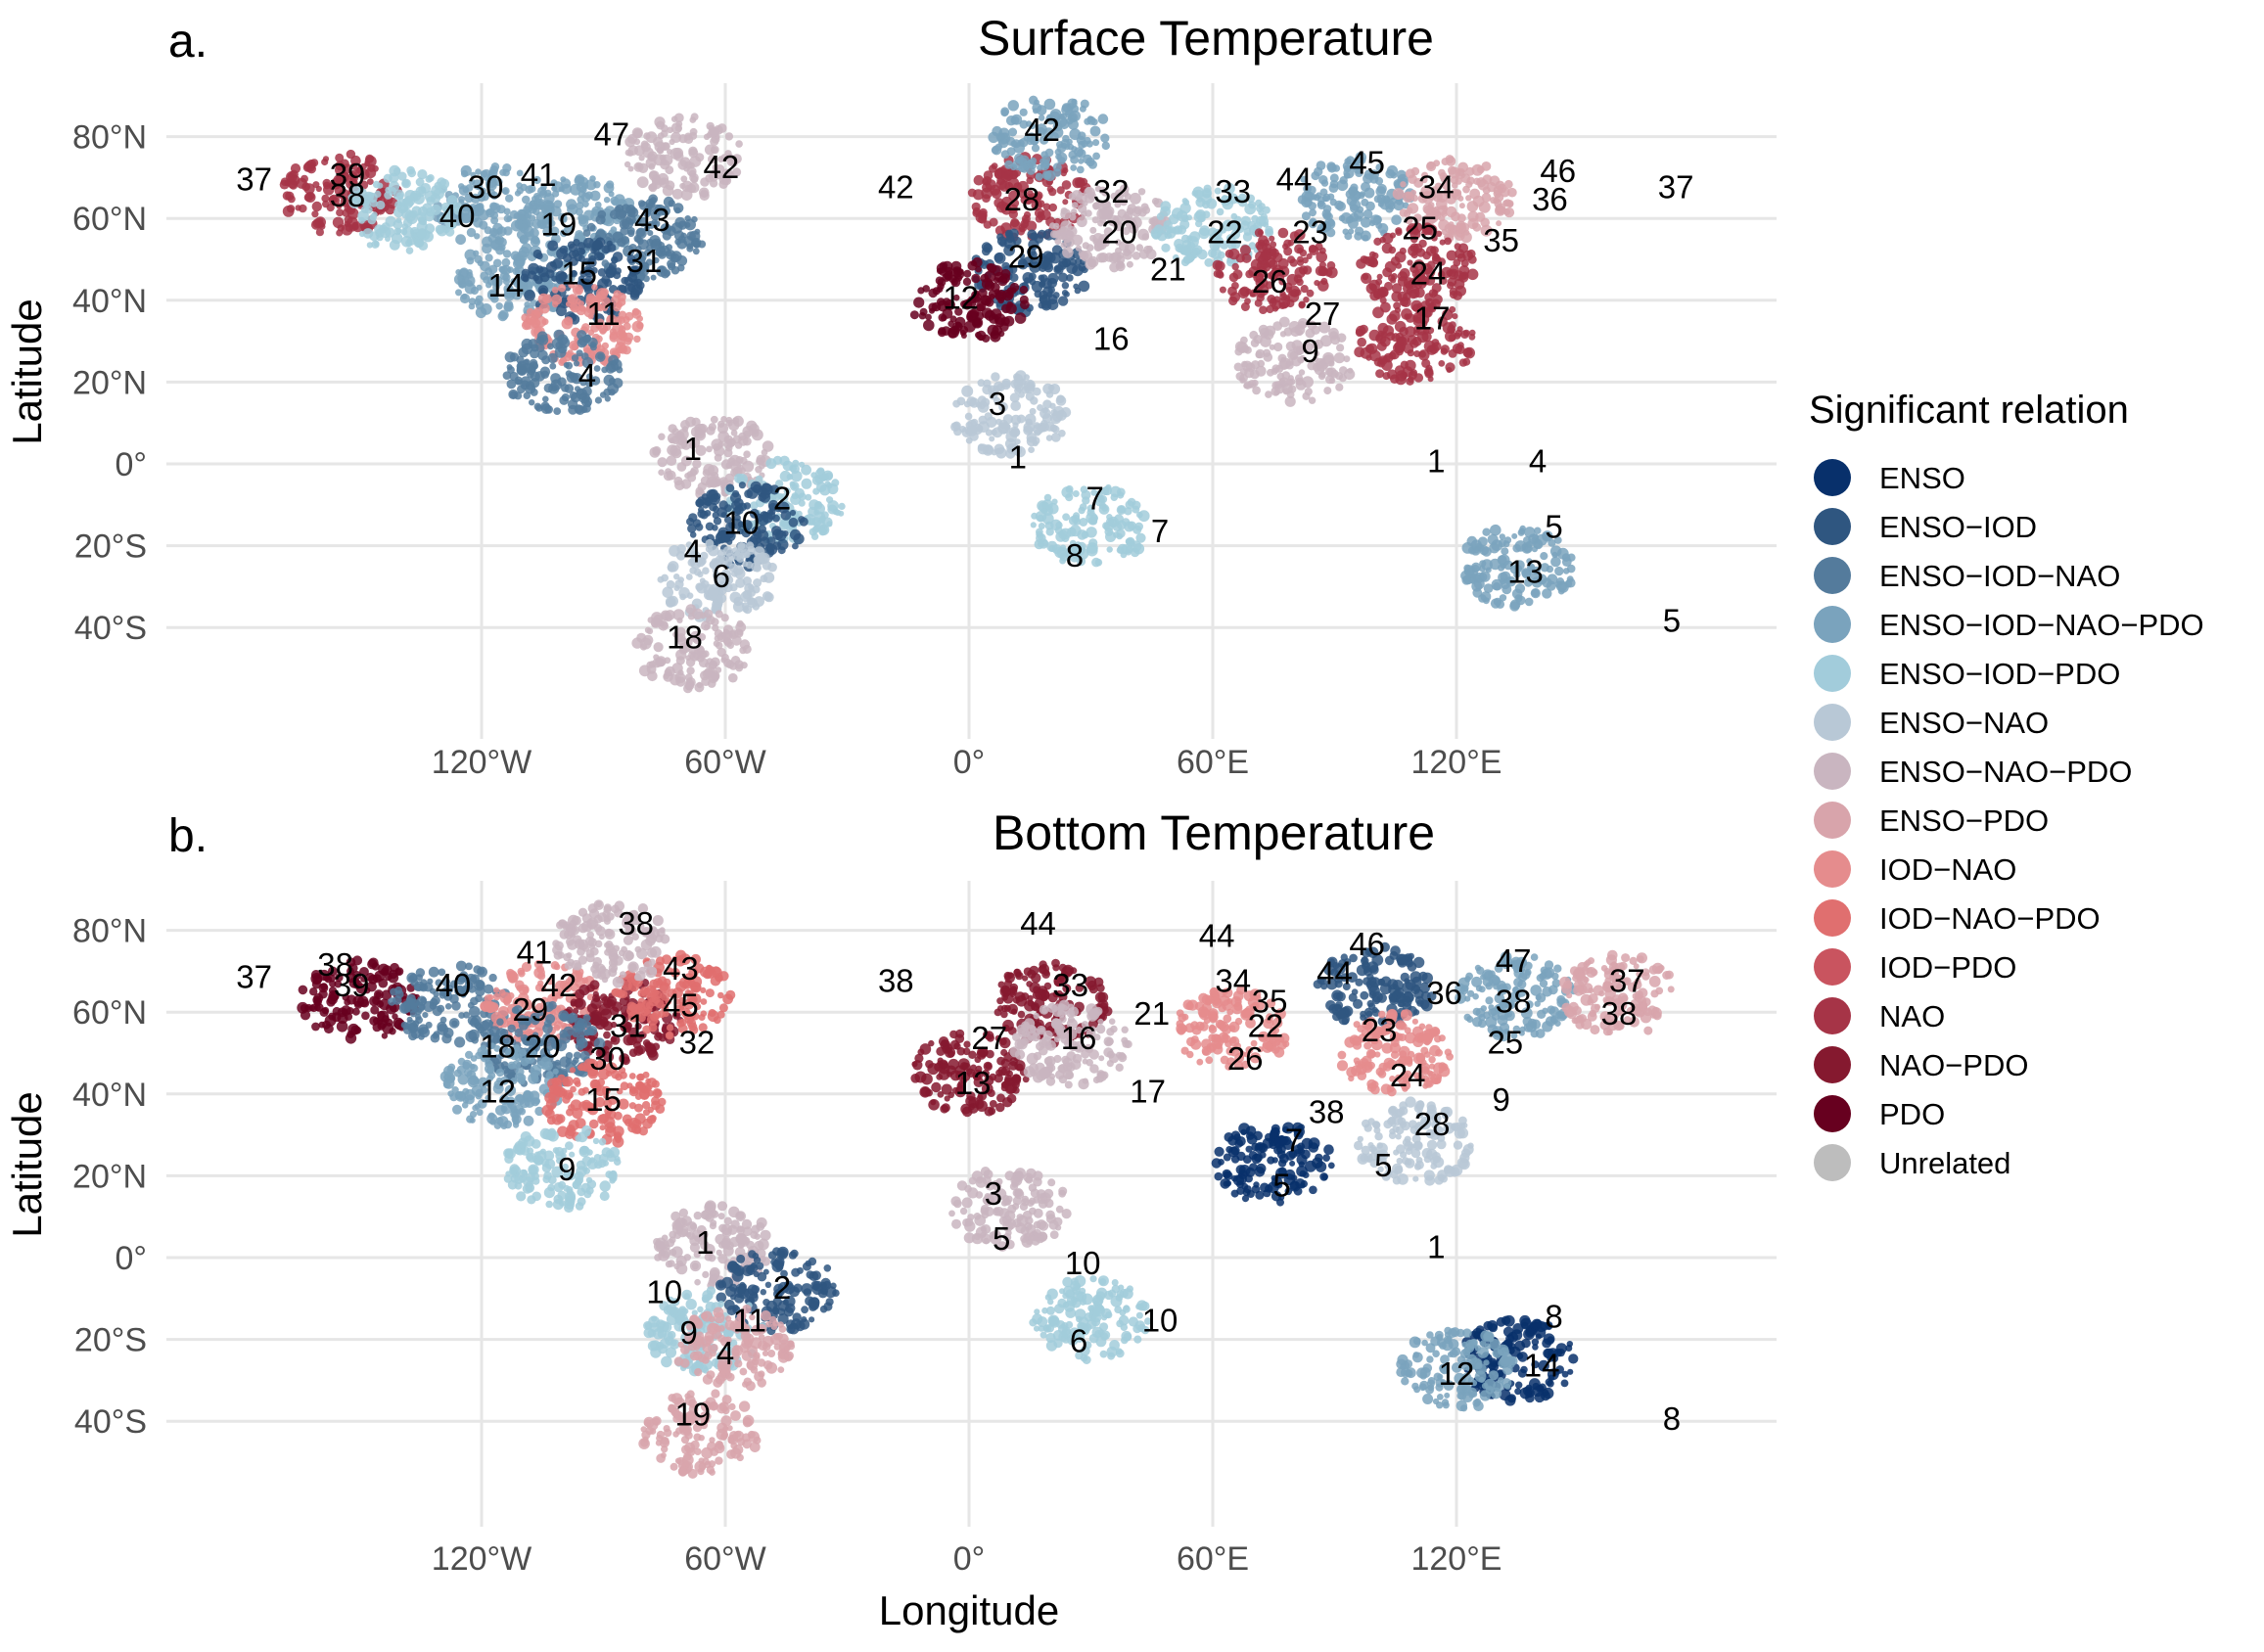  Describe the element at coordinates (1958, 527) in the screenshot. I see `legend-label: ENSO−IOD` at that location.